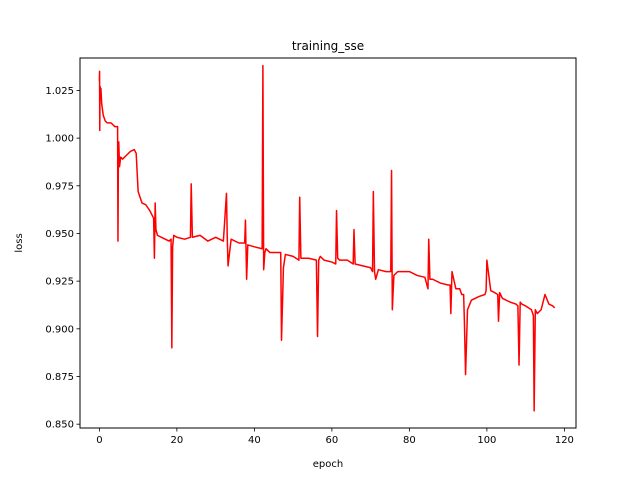 The image size is (640, 480). I want to click on y-tick-label: 0.900, so click(59, 329).